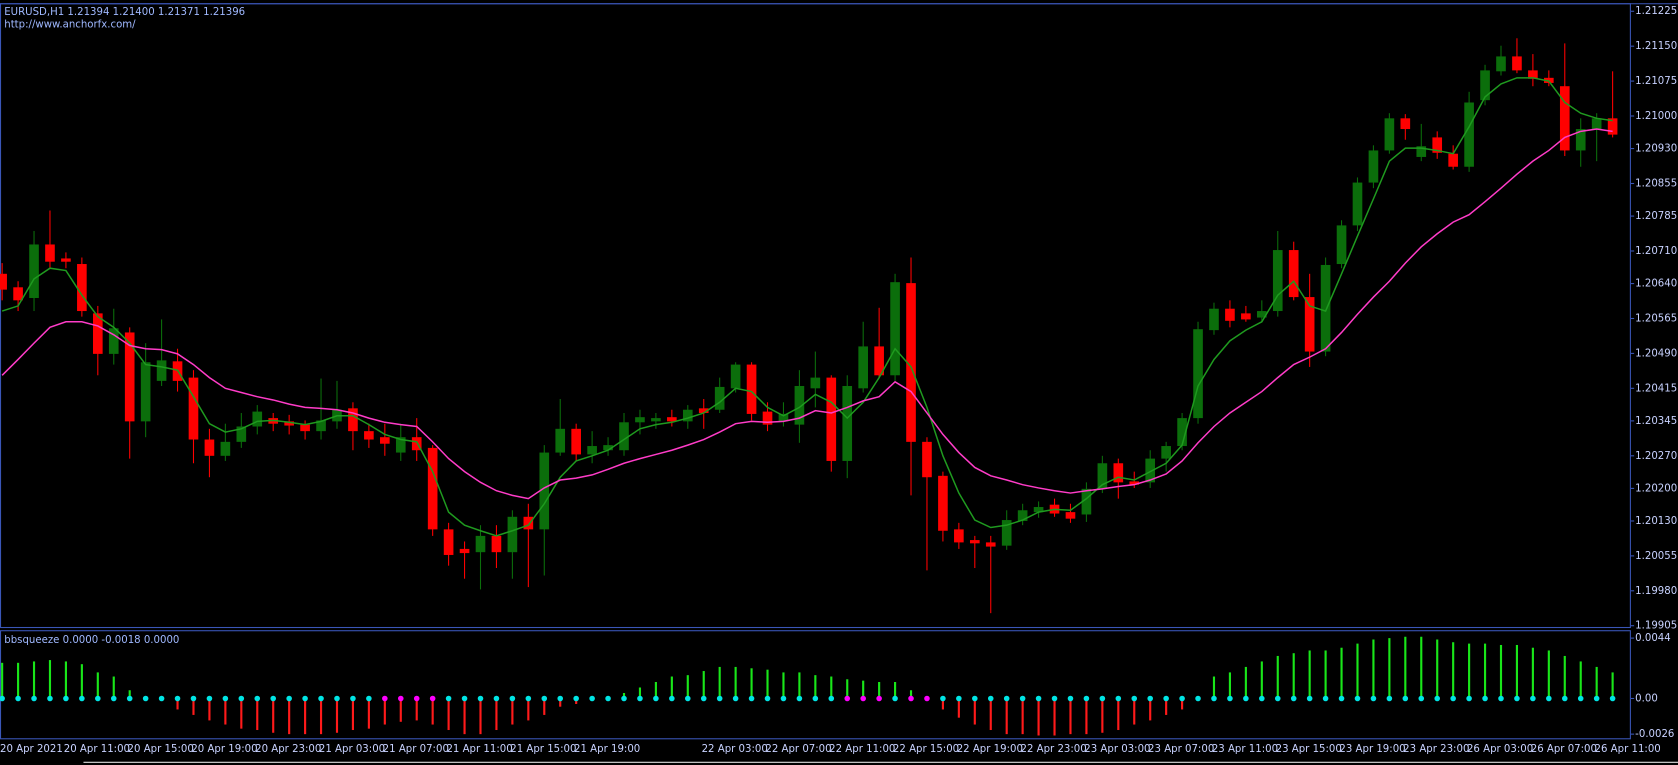 Image resolution: width=1678 pixels, height=765 pixels. Describe the element at coordinates (1656, 11) in the screenshot. I see `y-tick-label: 1.21225` at that location.